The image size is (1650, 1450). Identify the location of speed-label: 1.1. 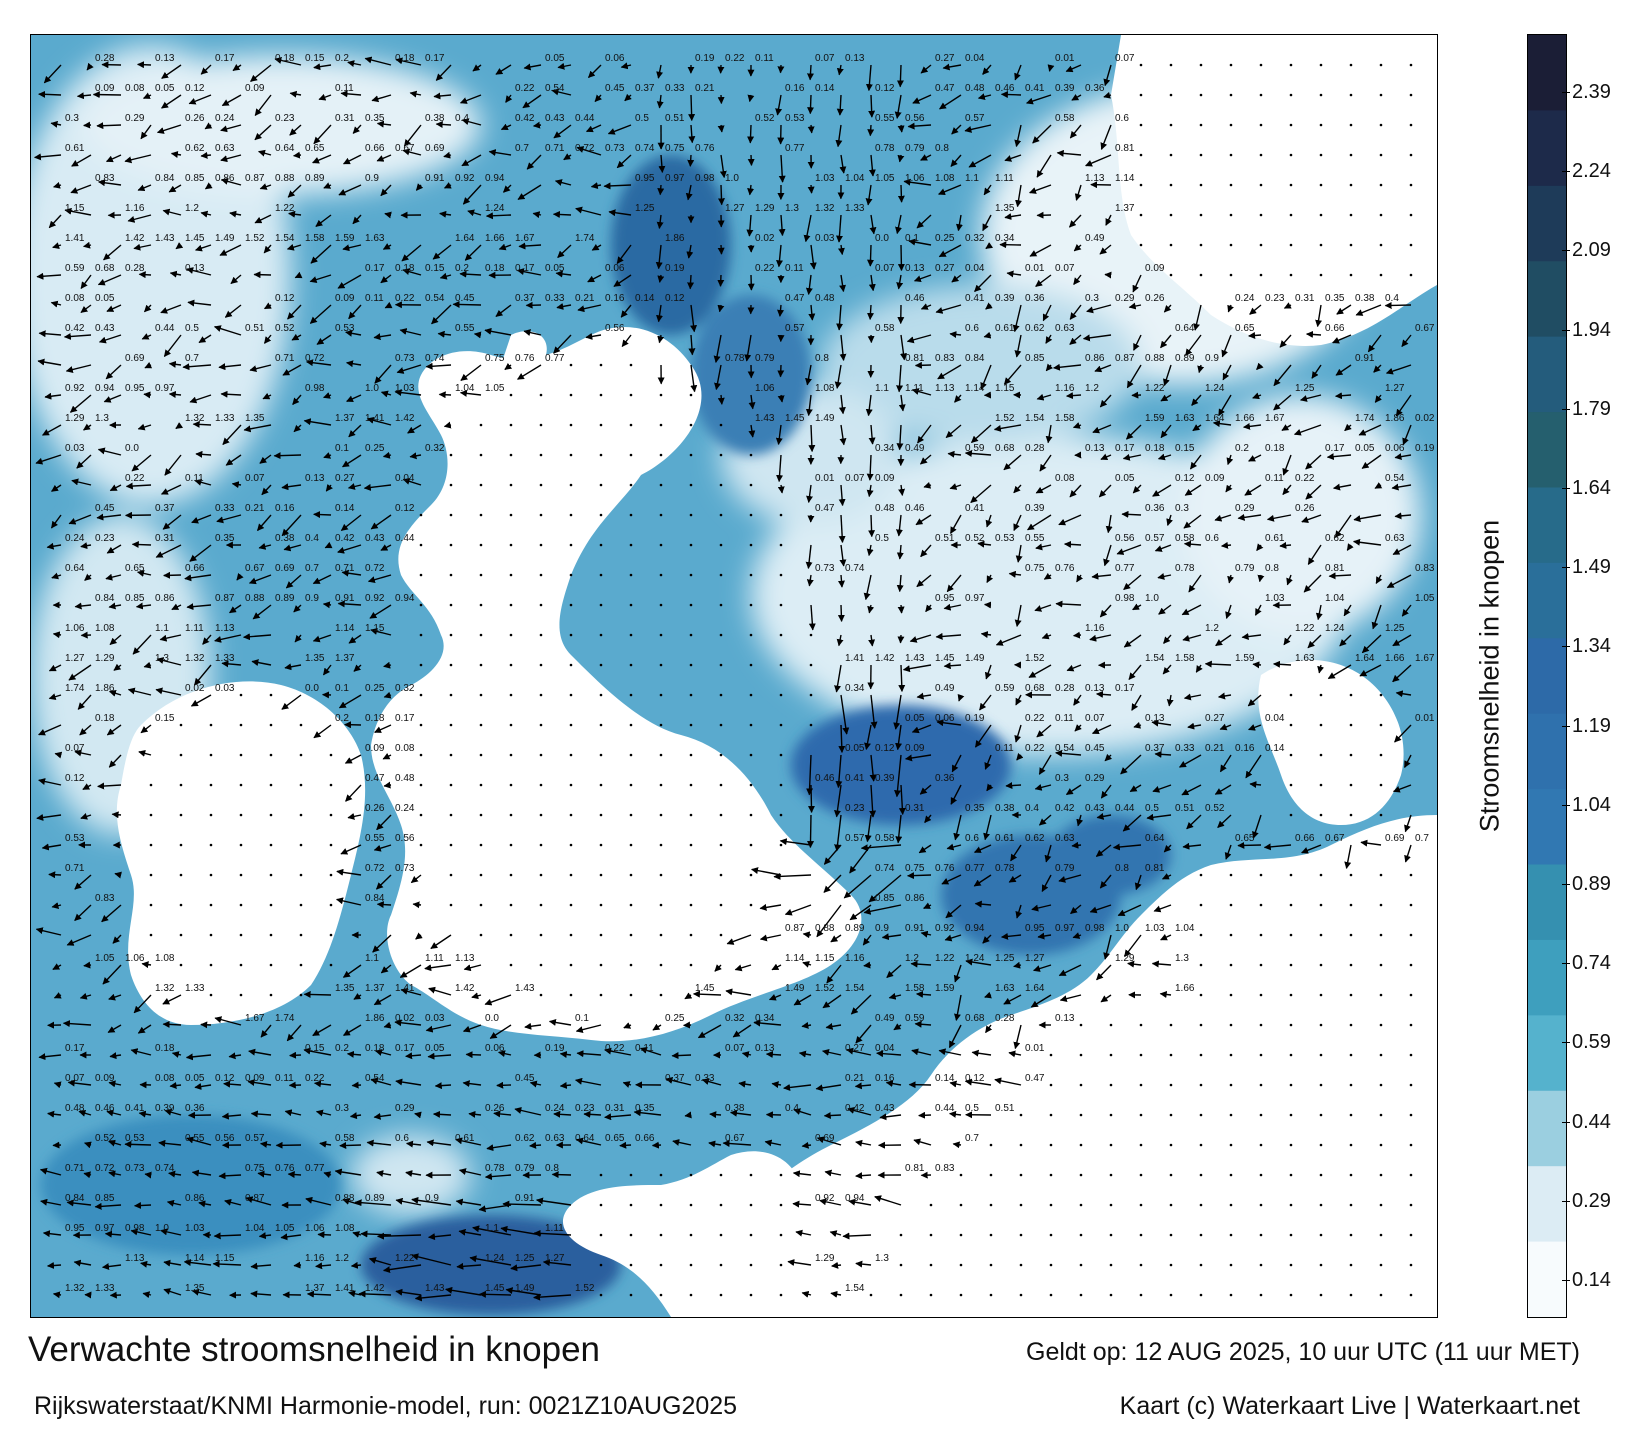
(492, 1228).